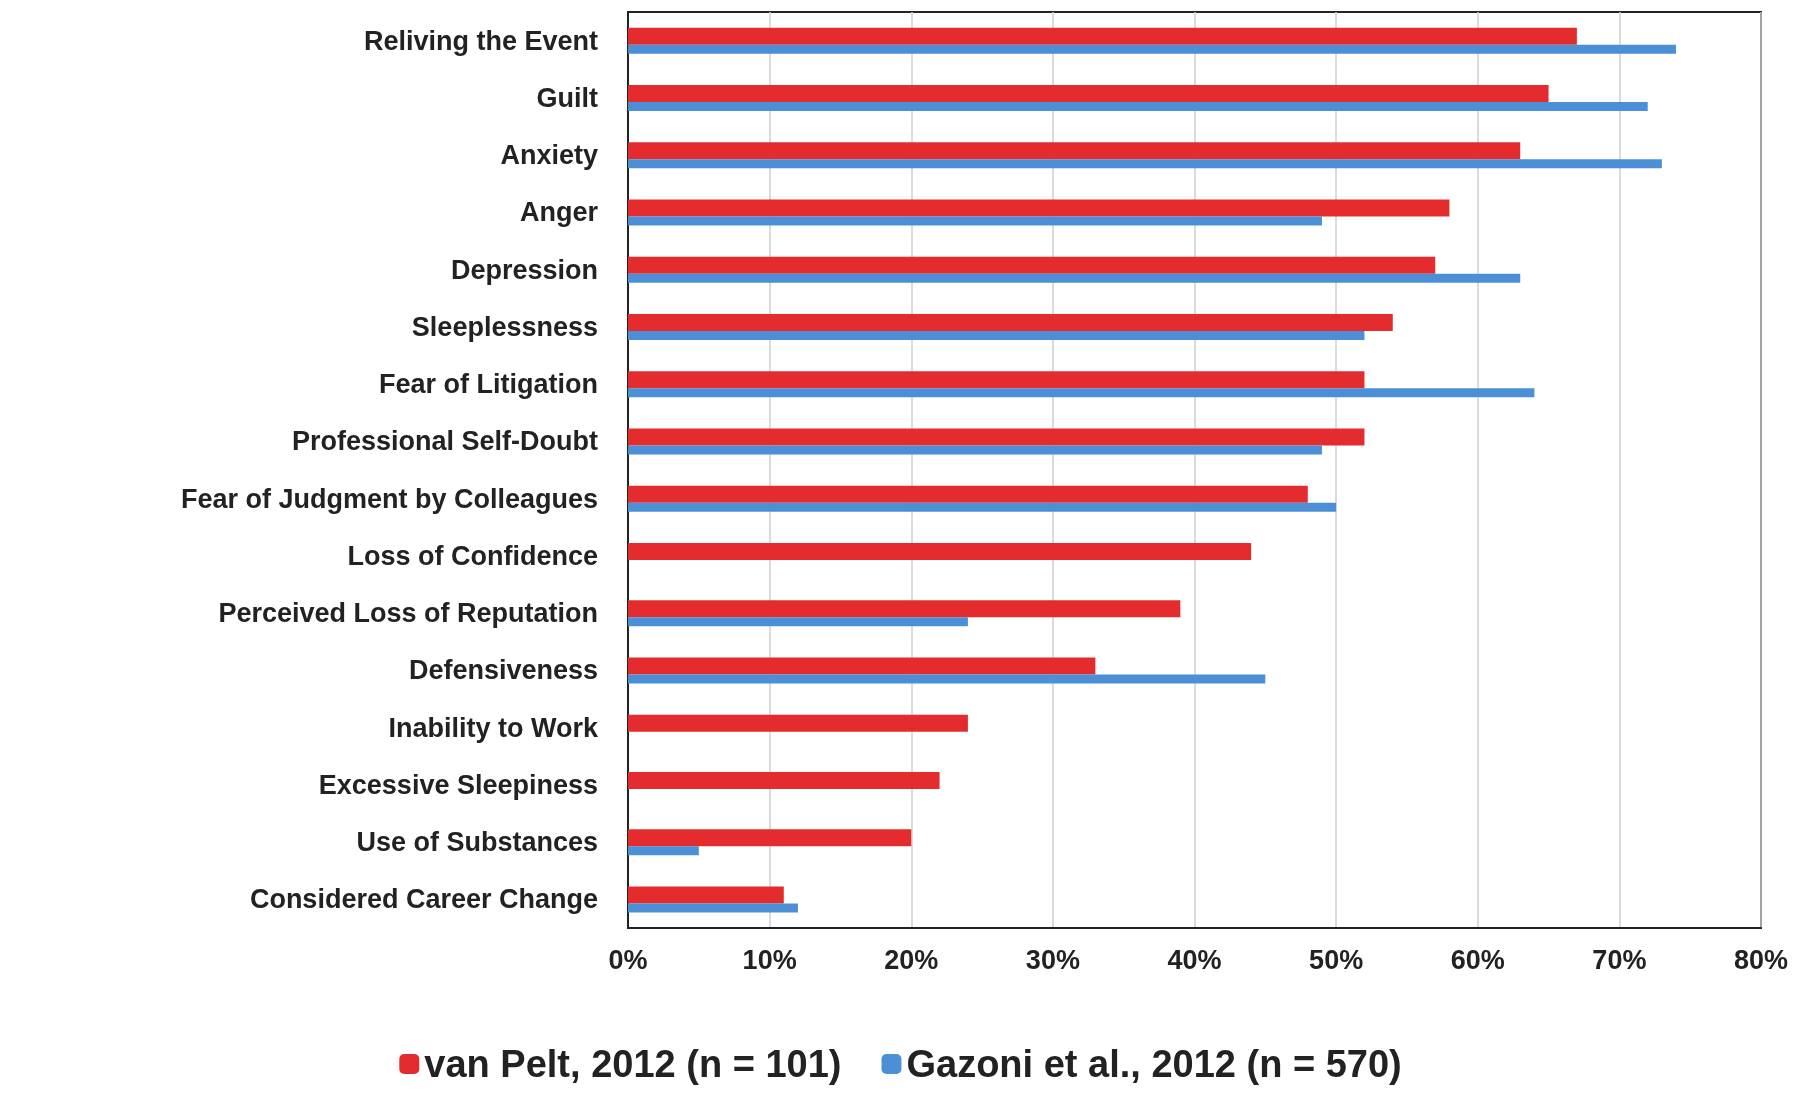  What do you see at coordinates (633, 1064) in the screenshot?
I see `legend-label: van Pelt, 2012 (n = 101)` at bounding box center [633, 1064].